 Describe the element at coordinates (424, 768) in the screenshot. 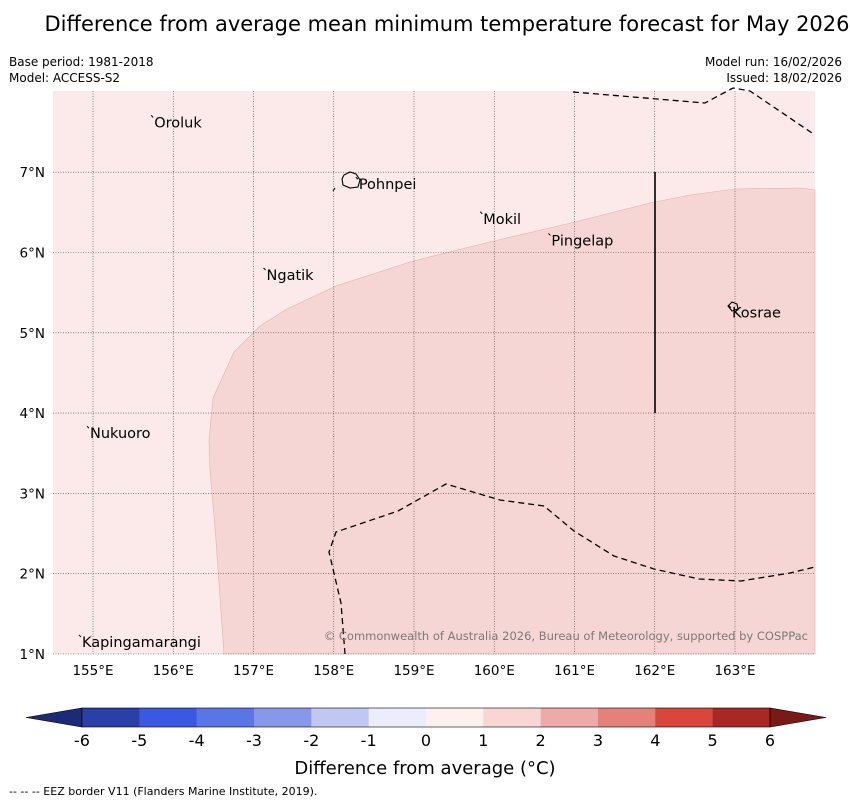

I see `colorbar-label: Difference from average (°C)` at that location.